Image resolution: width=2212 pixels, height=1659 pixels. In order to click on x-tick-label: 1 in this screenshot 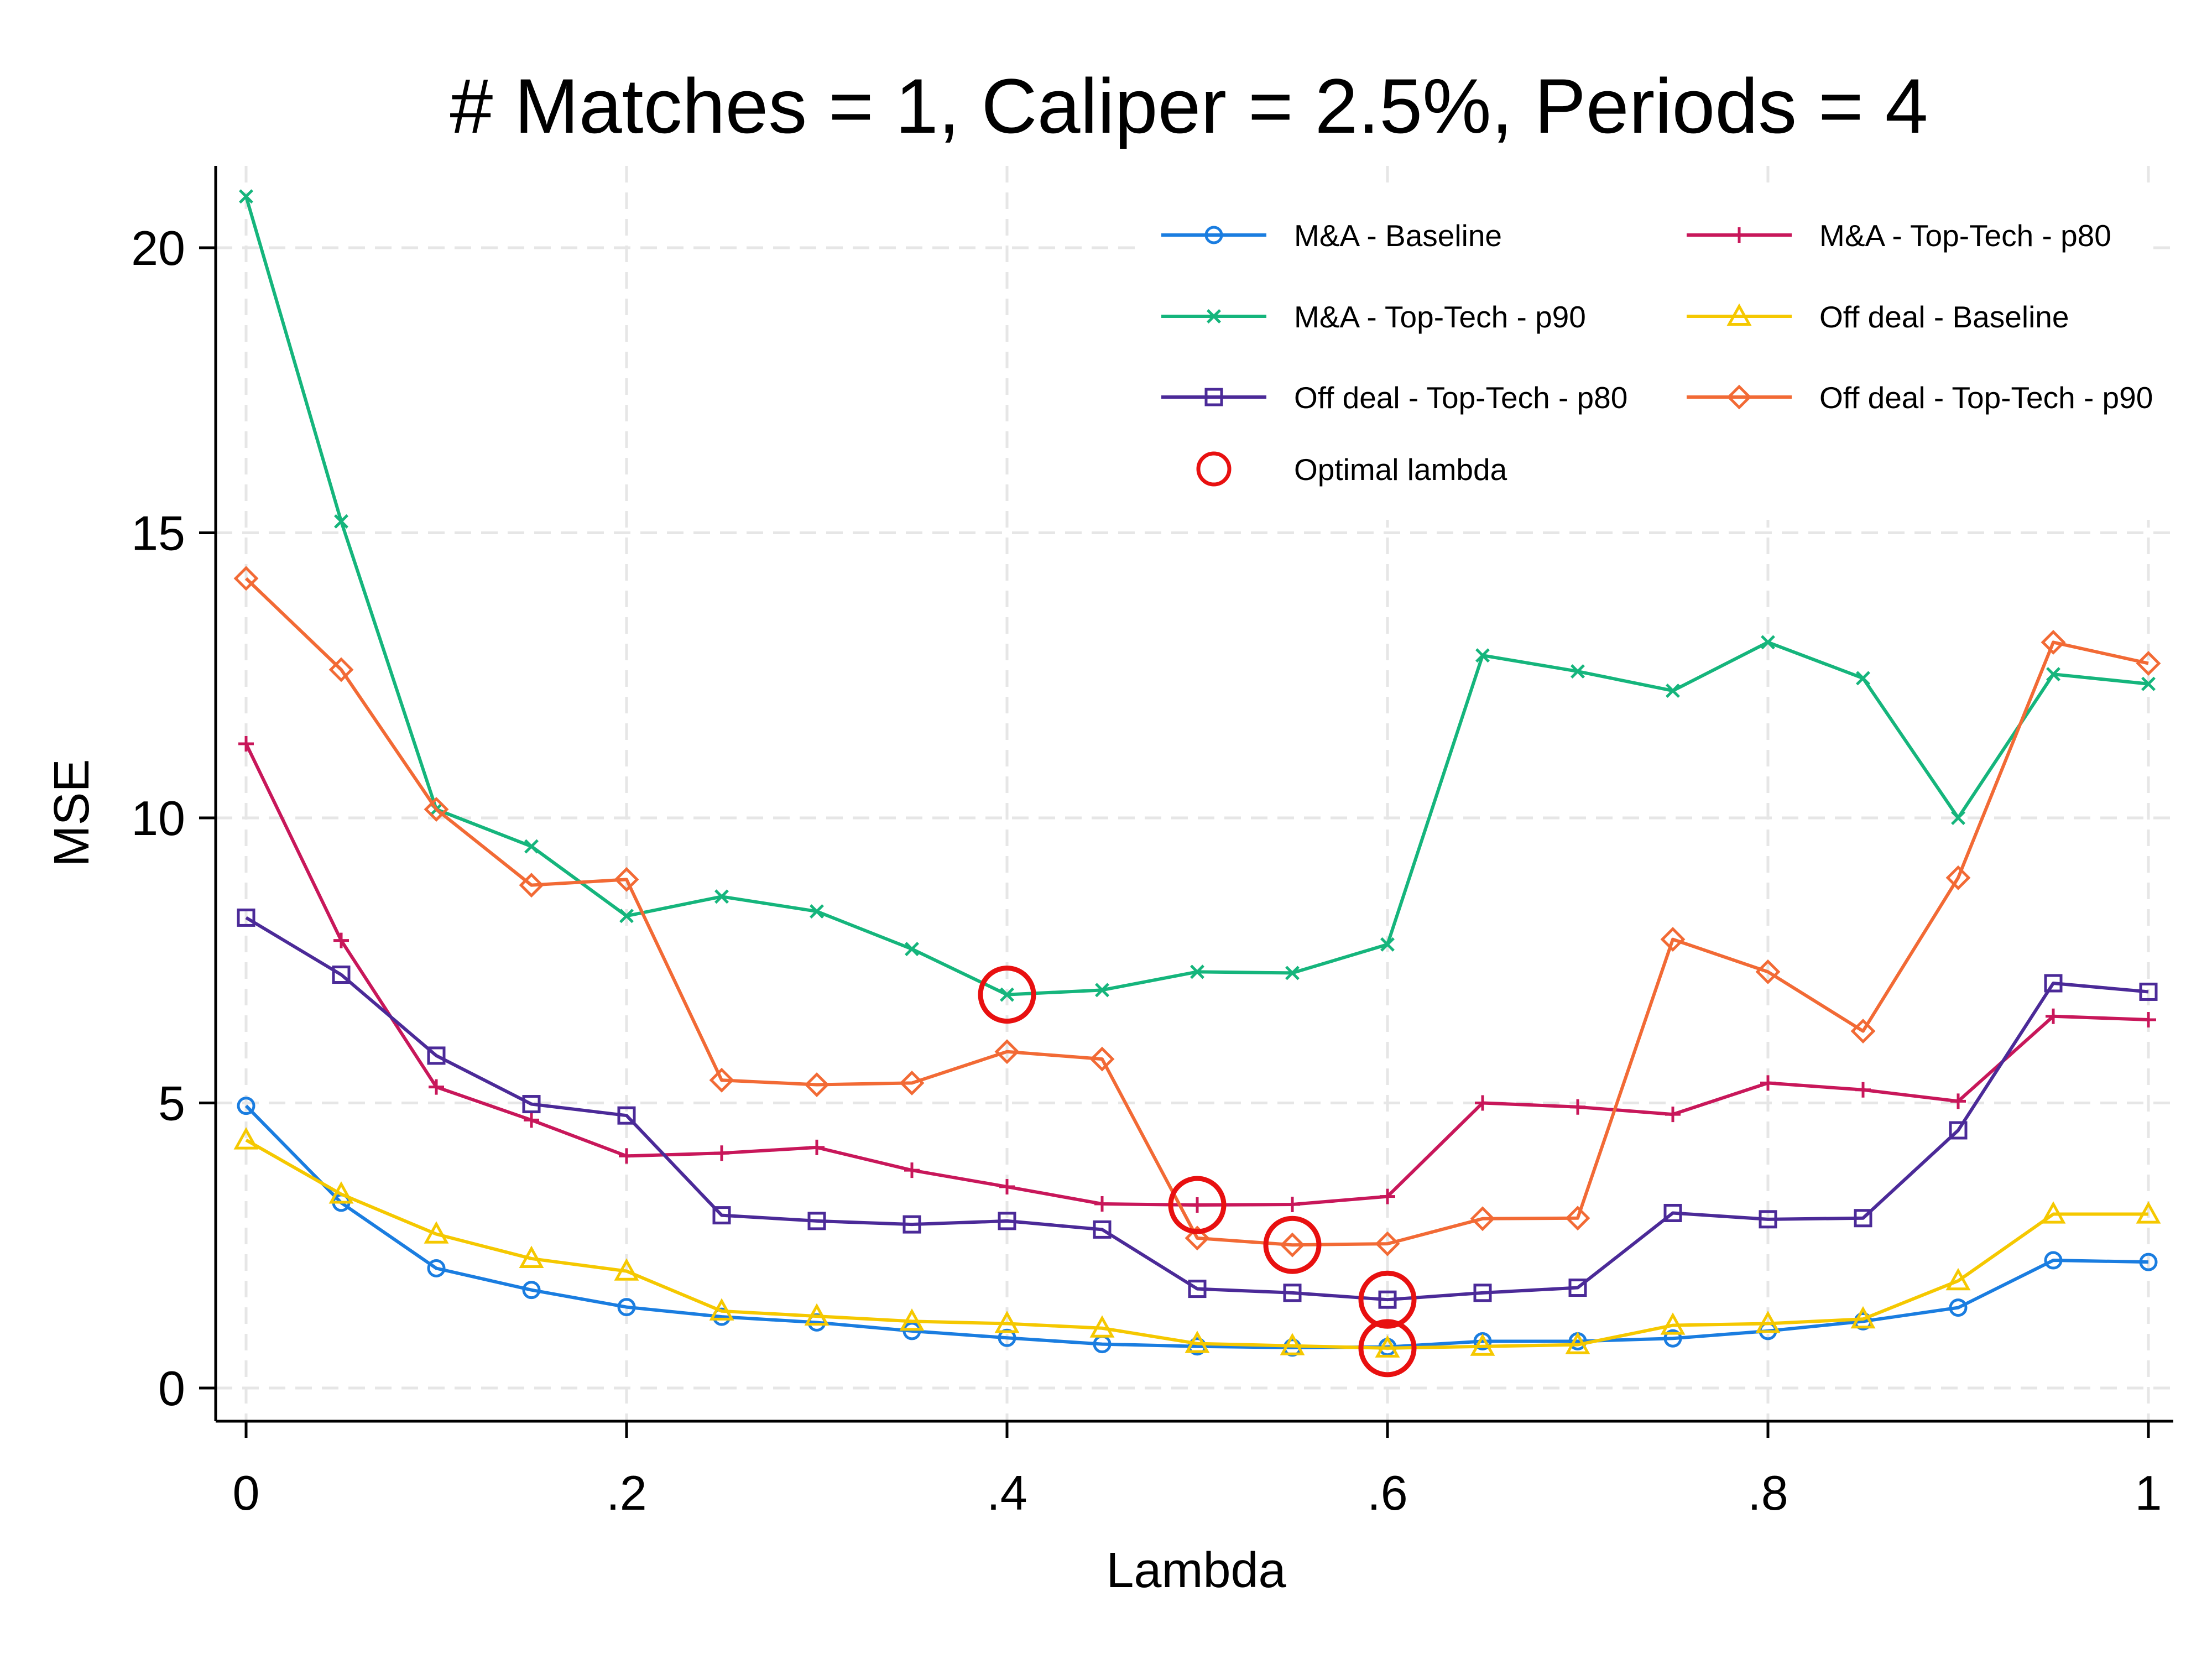, I will do `click(2149, 1493)`.